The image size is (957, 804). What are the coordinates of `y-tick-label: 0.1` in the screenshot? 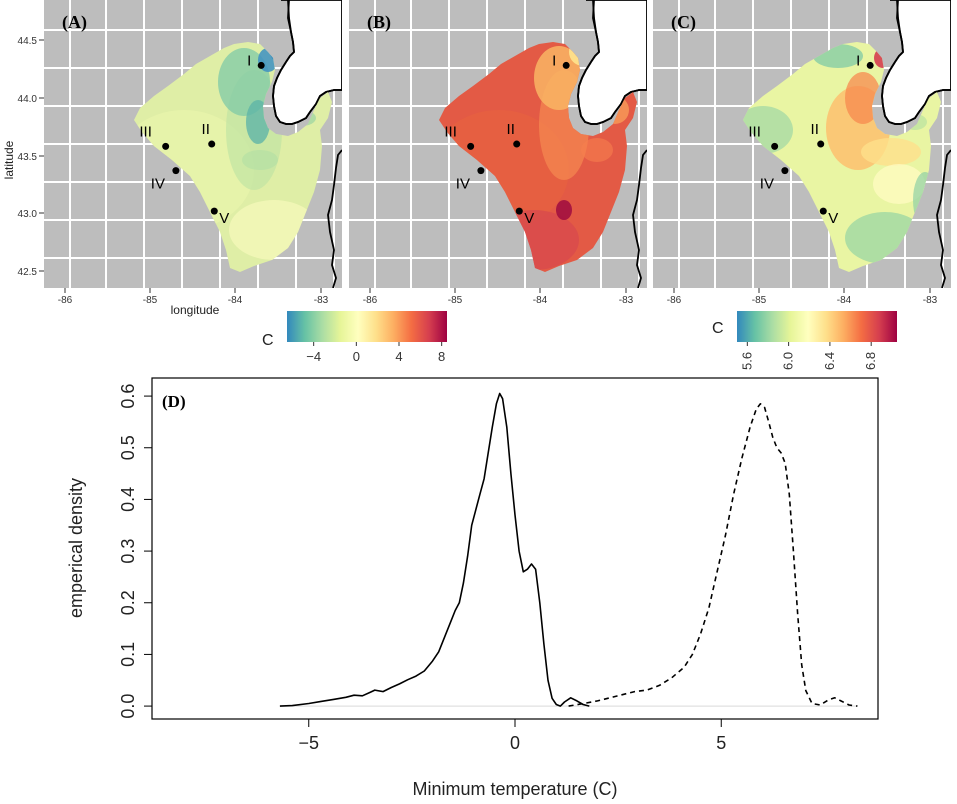 It's located at (128, 654).